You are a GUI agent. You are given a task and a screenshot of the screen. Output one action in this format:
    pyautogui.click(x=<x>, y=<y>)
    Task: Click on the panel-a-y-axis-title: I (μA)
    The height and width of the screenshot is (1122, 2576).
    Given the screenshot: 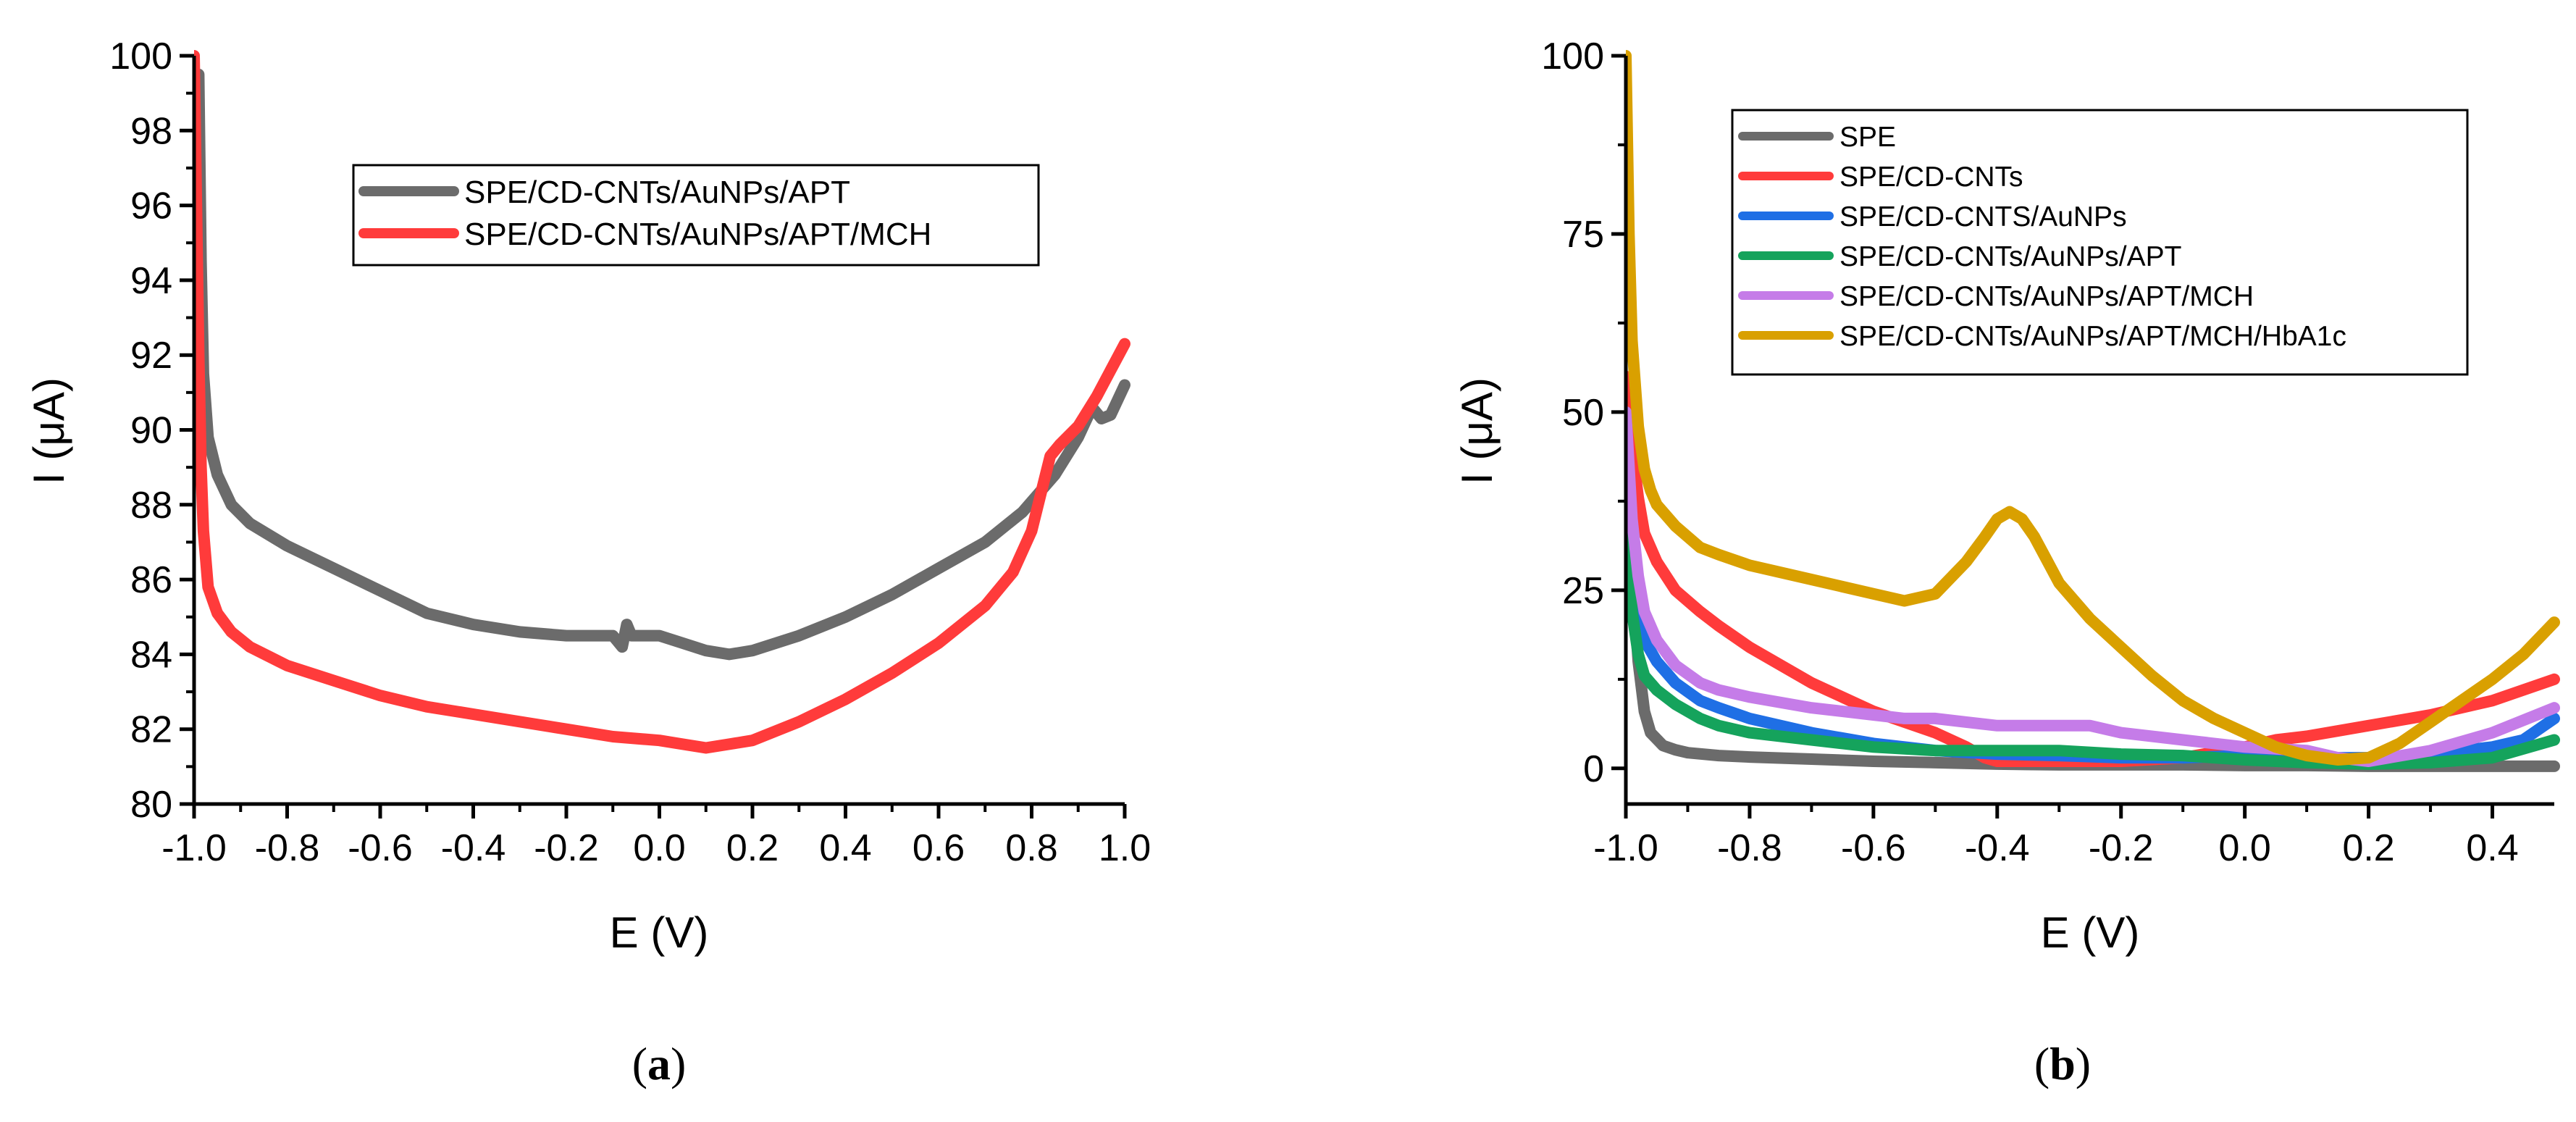 What is the action you would take?
    pyautogui.click(x=49, y=431)
    